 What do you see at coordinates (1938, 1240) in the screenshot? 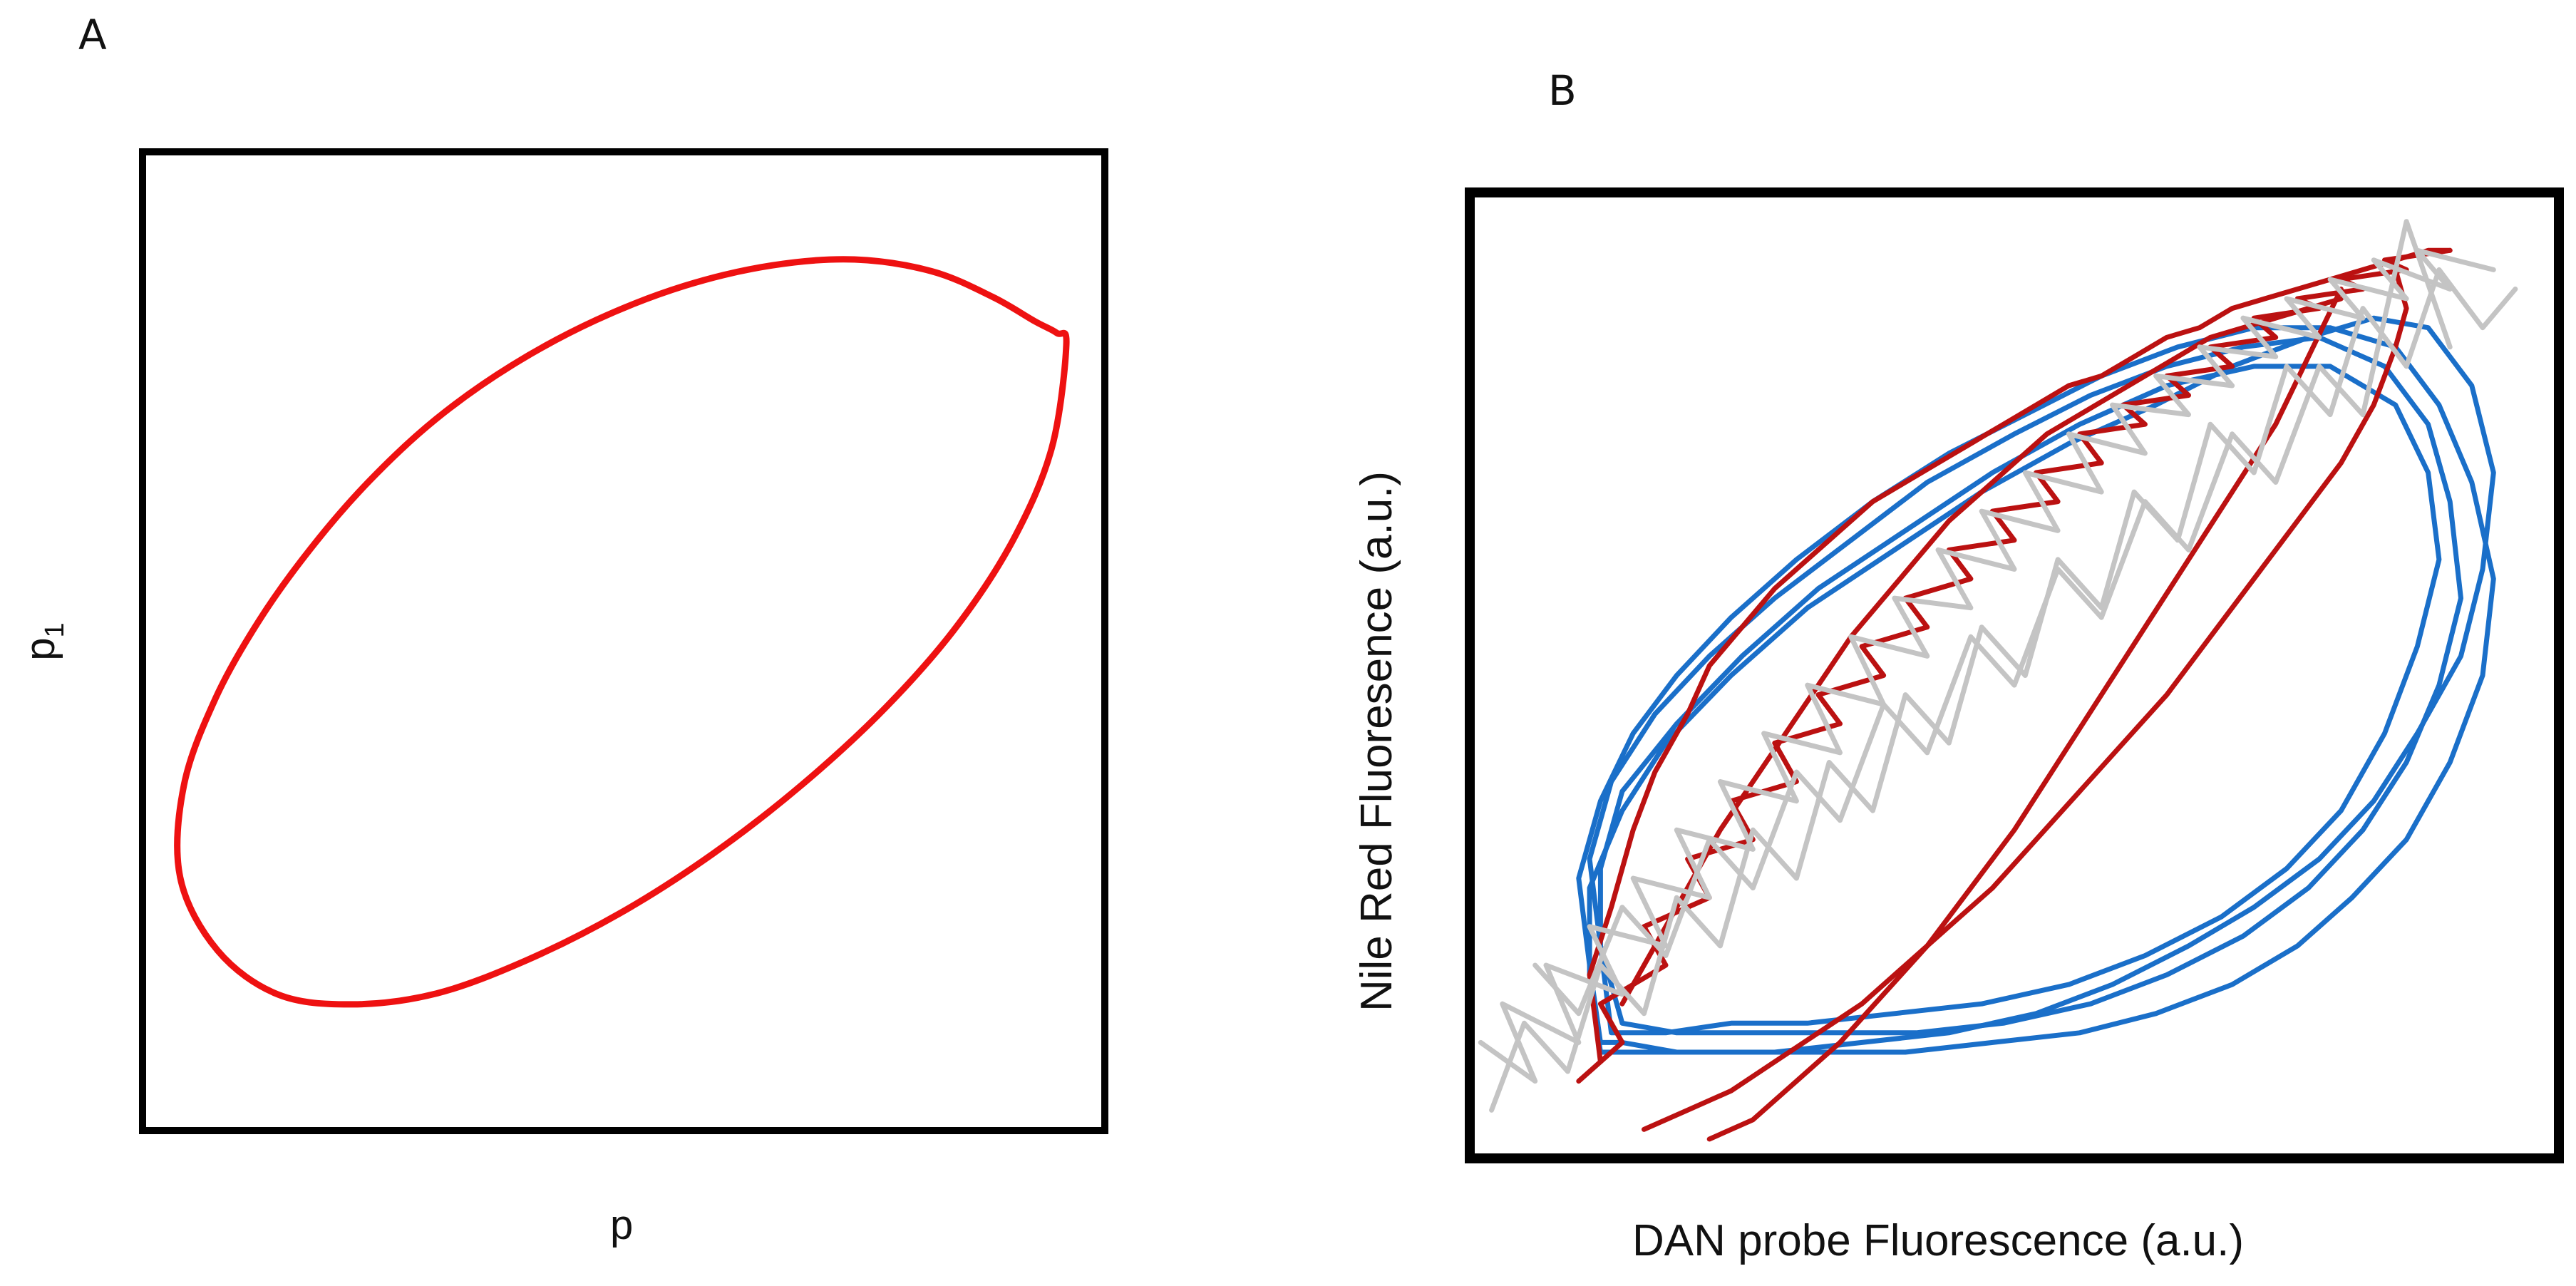
I see `panel-b-x-axis-label: DAN probe Fluorescence (a.u.)` at bounding box center [1938, 1240].